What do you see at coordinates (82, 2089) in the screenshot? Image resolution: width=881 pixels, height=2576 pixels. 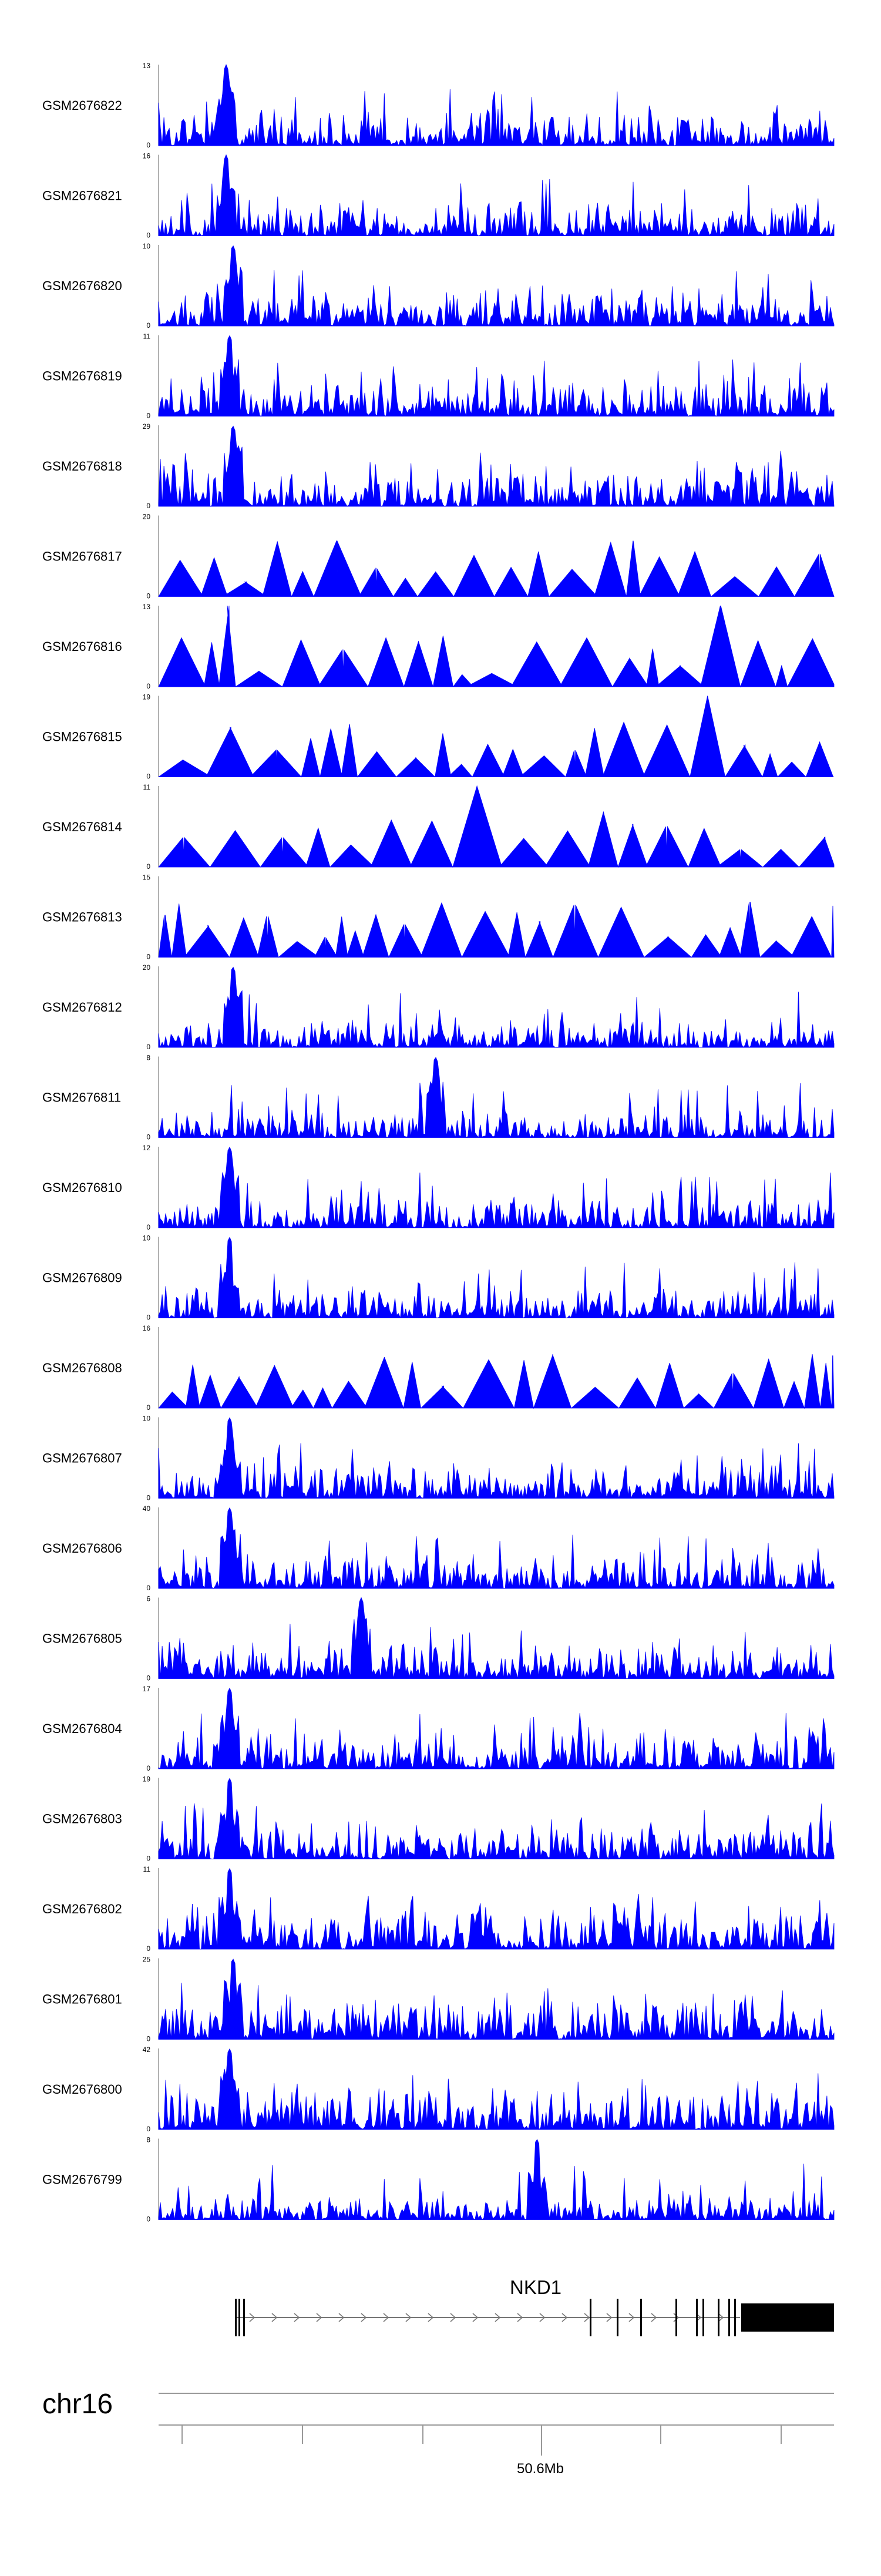 I see `track-label: GSM2676800` at bounding box center [82, 2089].